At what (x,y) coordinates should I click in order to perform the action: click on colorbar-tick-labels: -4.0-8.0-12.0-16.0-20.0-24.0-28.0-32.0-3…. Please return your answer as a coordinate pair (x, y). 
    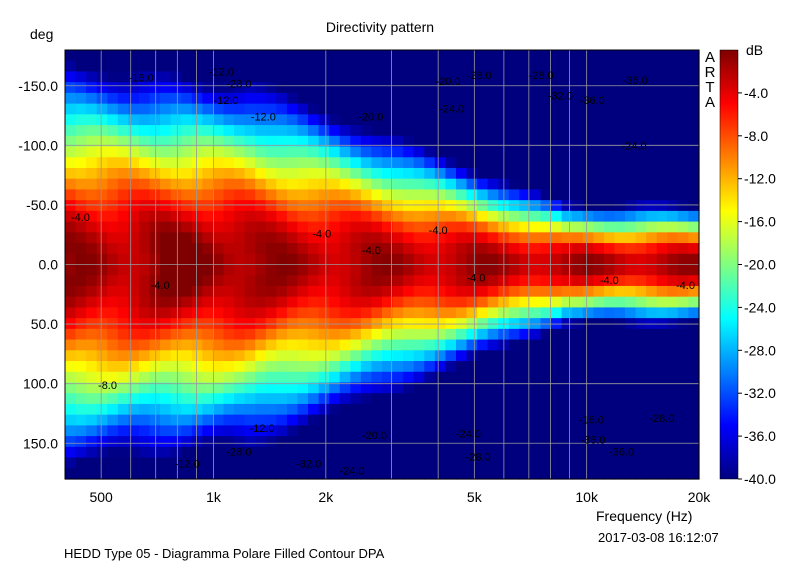
    Looking at the image, I should click on (757, 286).